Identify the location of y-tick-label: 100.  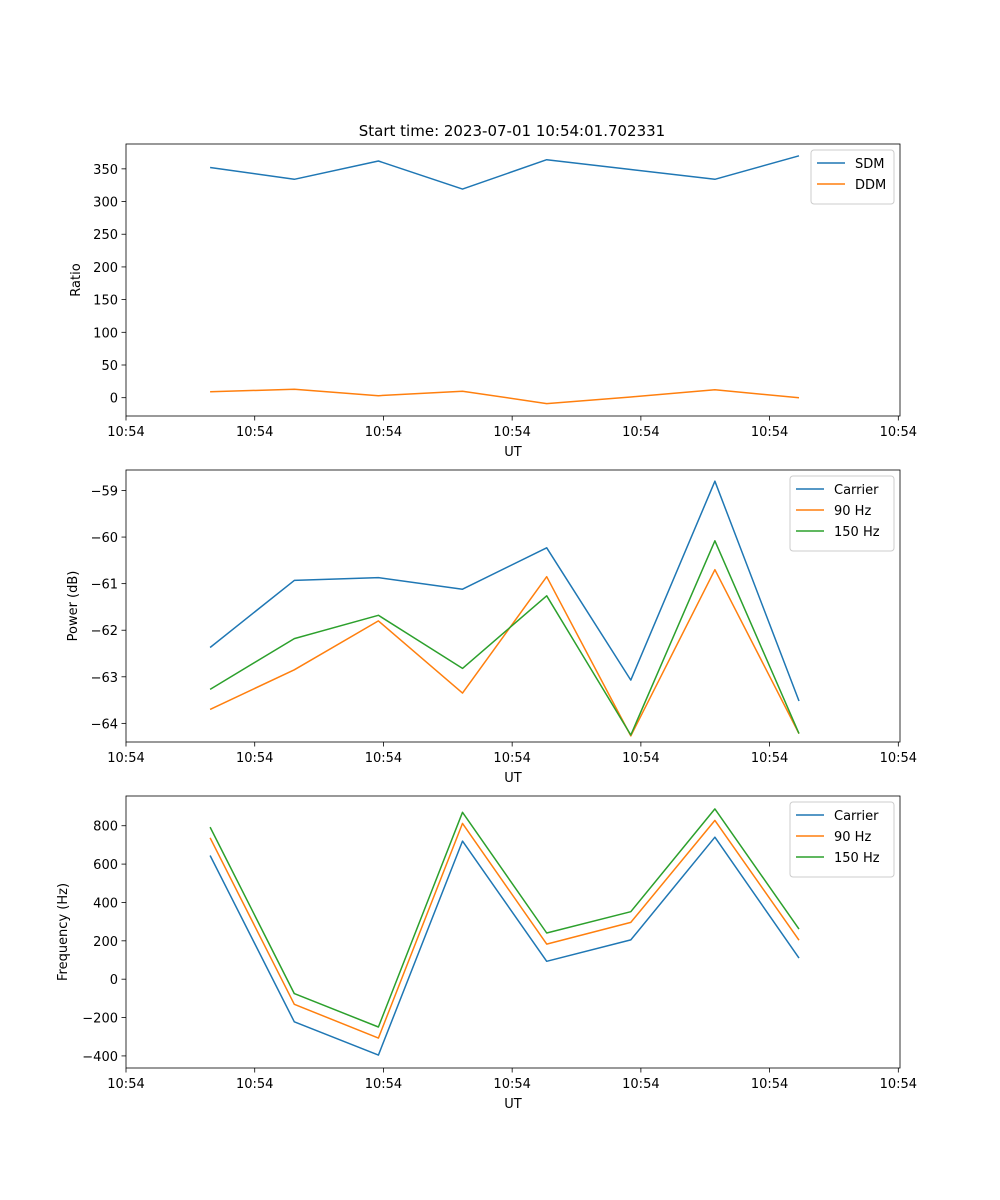
(105, 333).